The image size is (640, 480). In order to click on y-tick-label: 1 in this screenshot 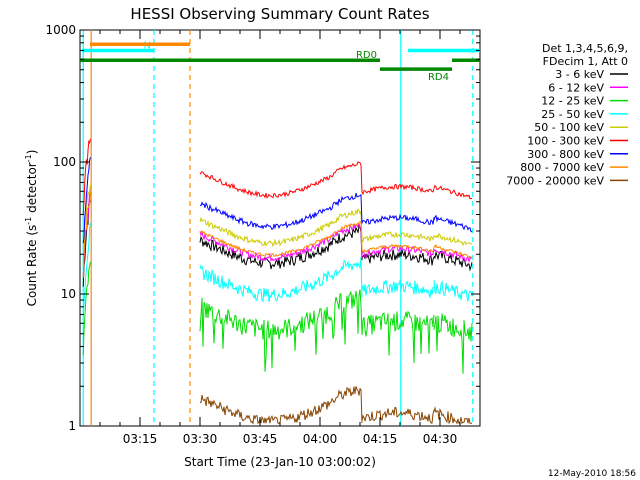, I will do `click(72, 426)`.